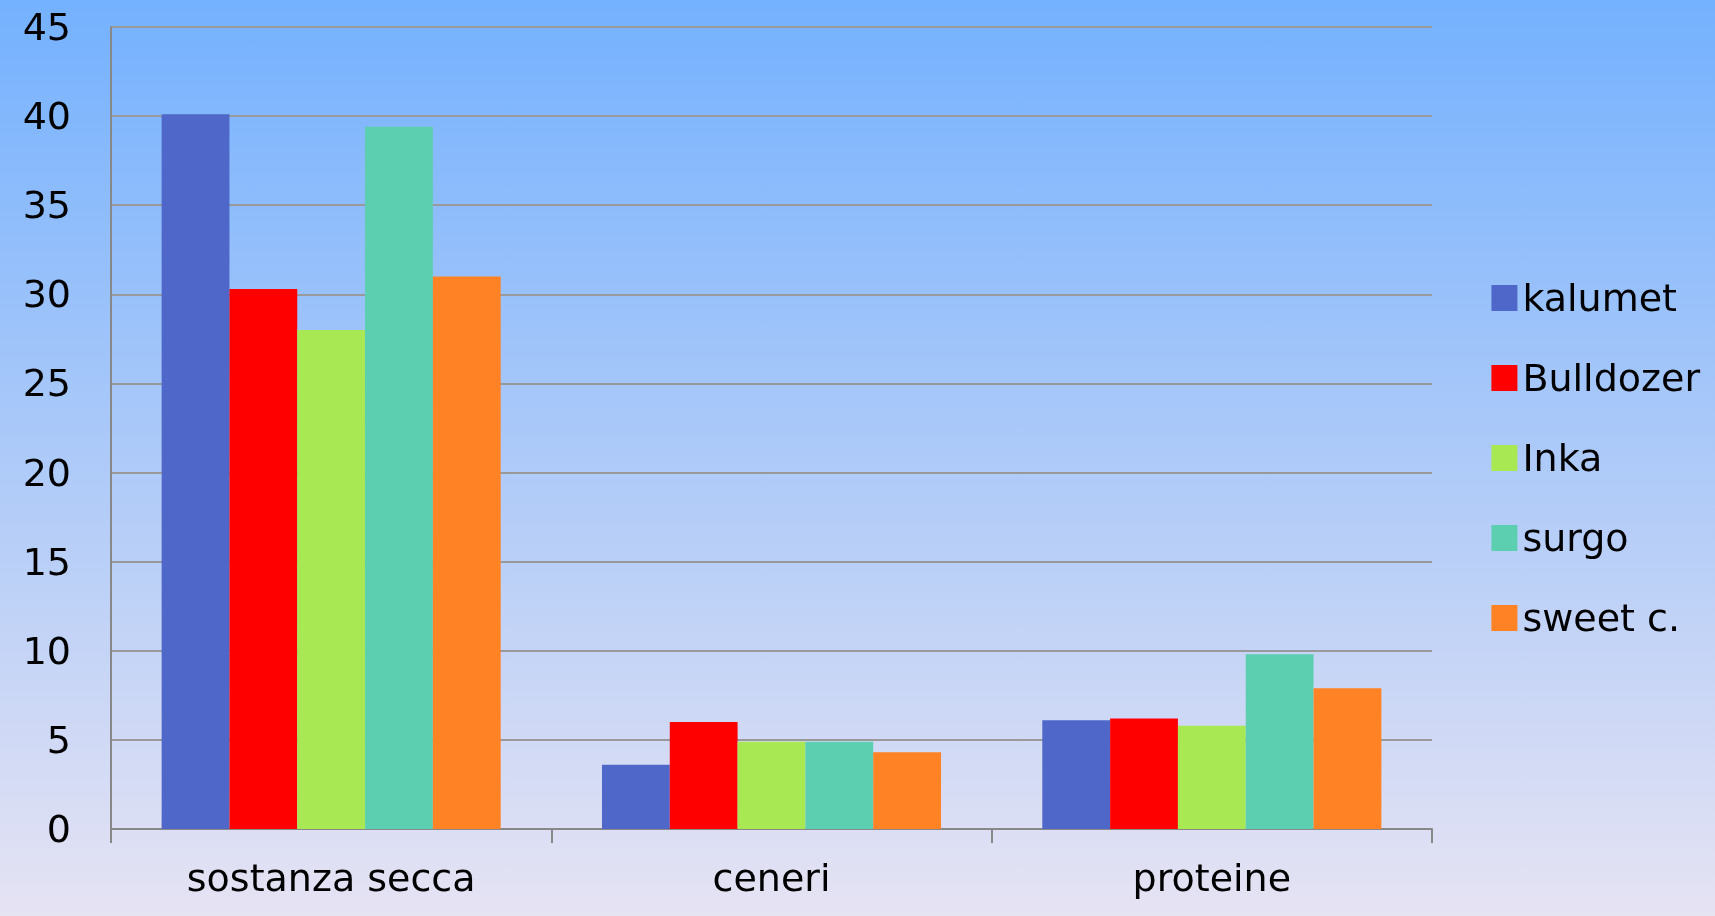  I want to click on legend-label: kalumet, so click(1599, 298).